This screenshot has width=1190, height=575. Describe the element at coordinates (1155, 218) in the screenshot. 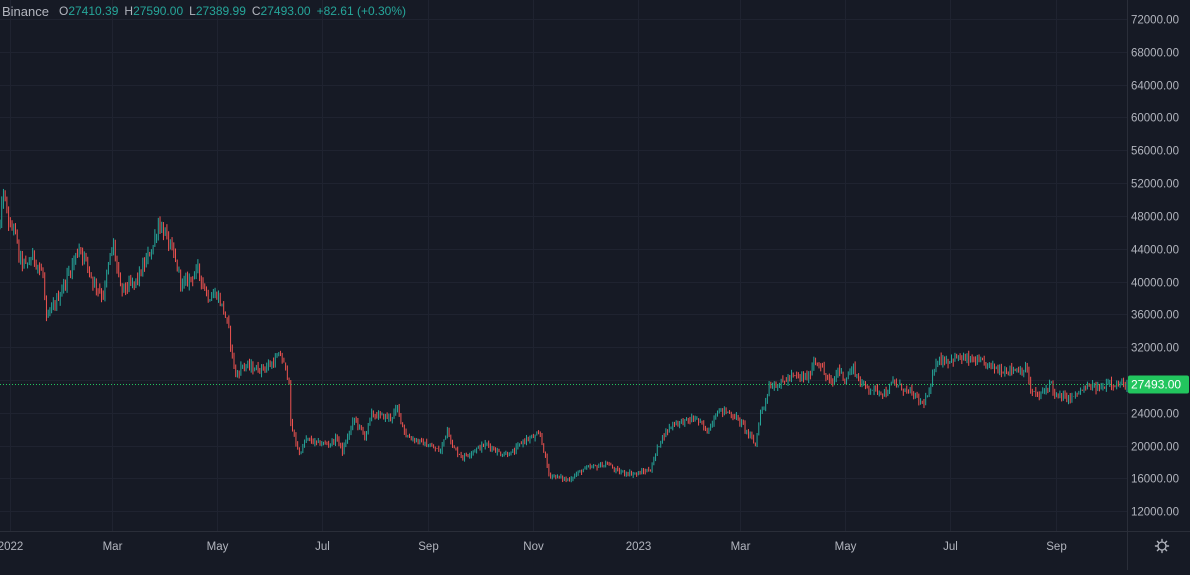

I see `y-tick-label: 48000.00` at that location.